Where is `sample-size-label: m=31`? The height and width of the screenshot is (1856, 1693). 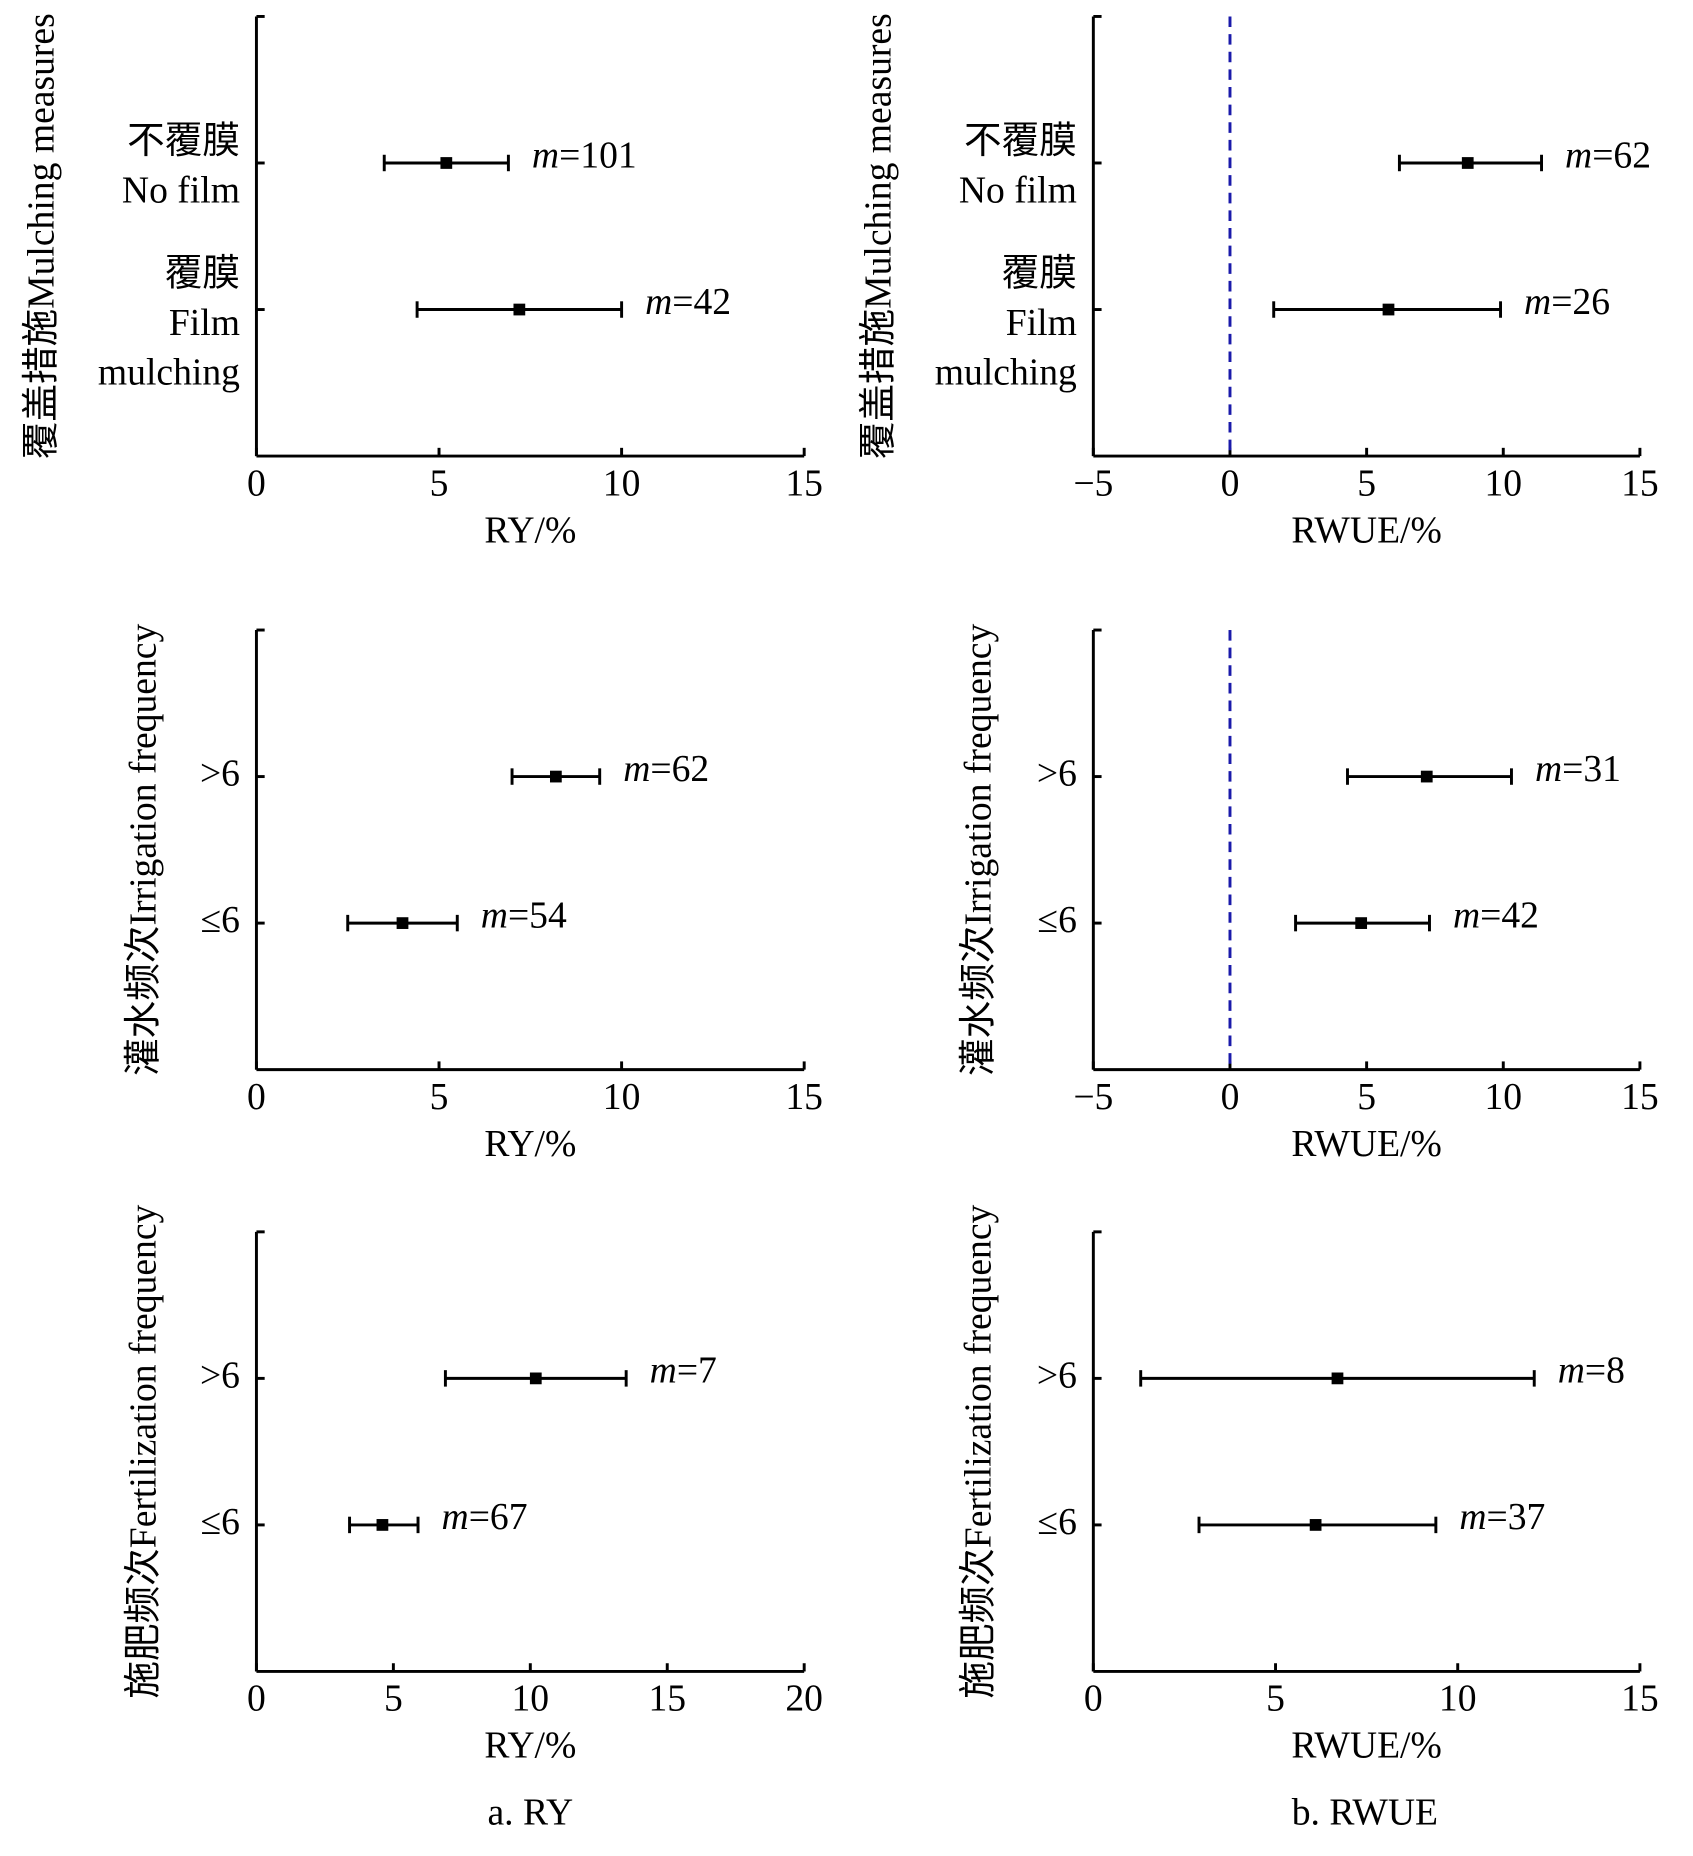 sample-size-label: m=31 is located at coordinates (1578, 768).